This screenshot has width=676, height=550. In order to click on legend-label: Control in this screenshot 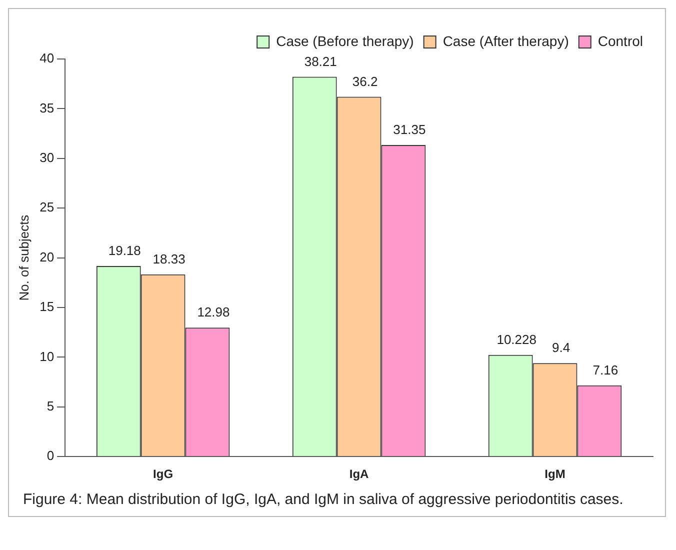, I will do `click(621, 40)`.